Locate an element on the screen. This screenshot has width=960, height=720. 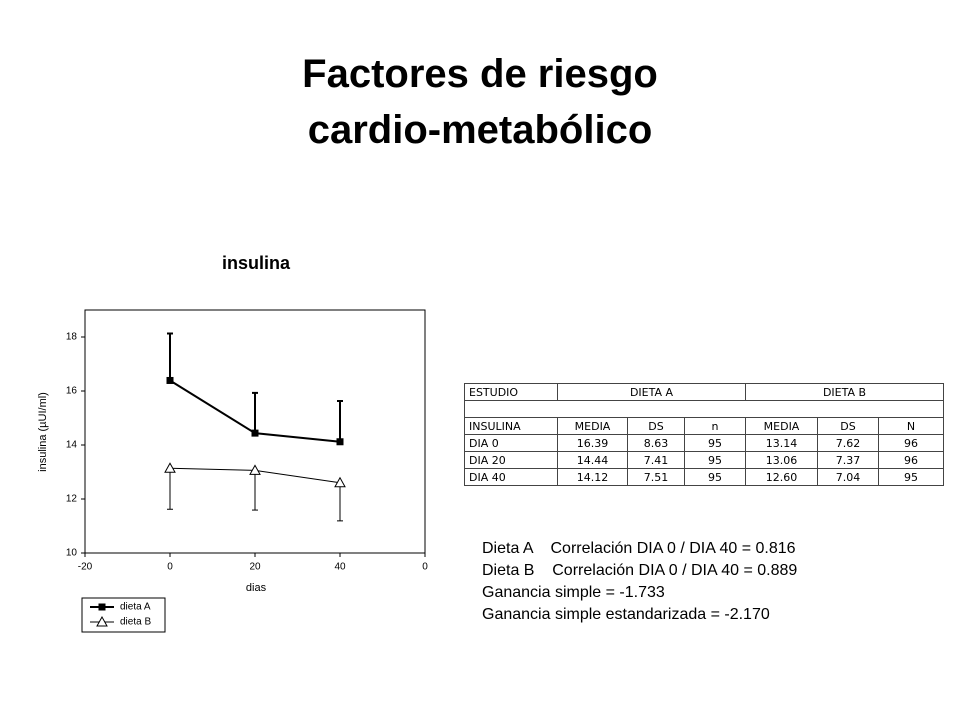
y-tick-label: 12 is located at coordinates (72, 499).